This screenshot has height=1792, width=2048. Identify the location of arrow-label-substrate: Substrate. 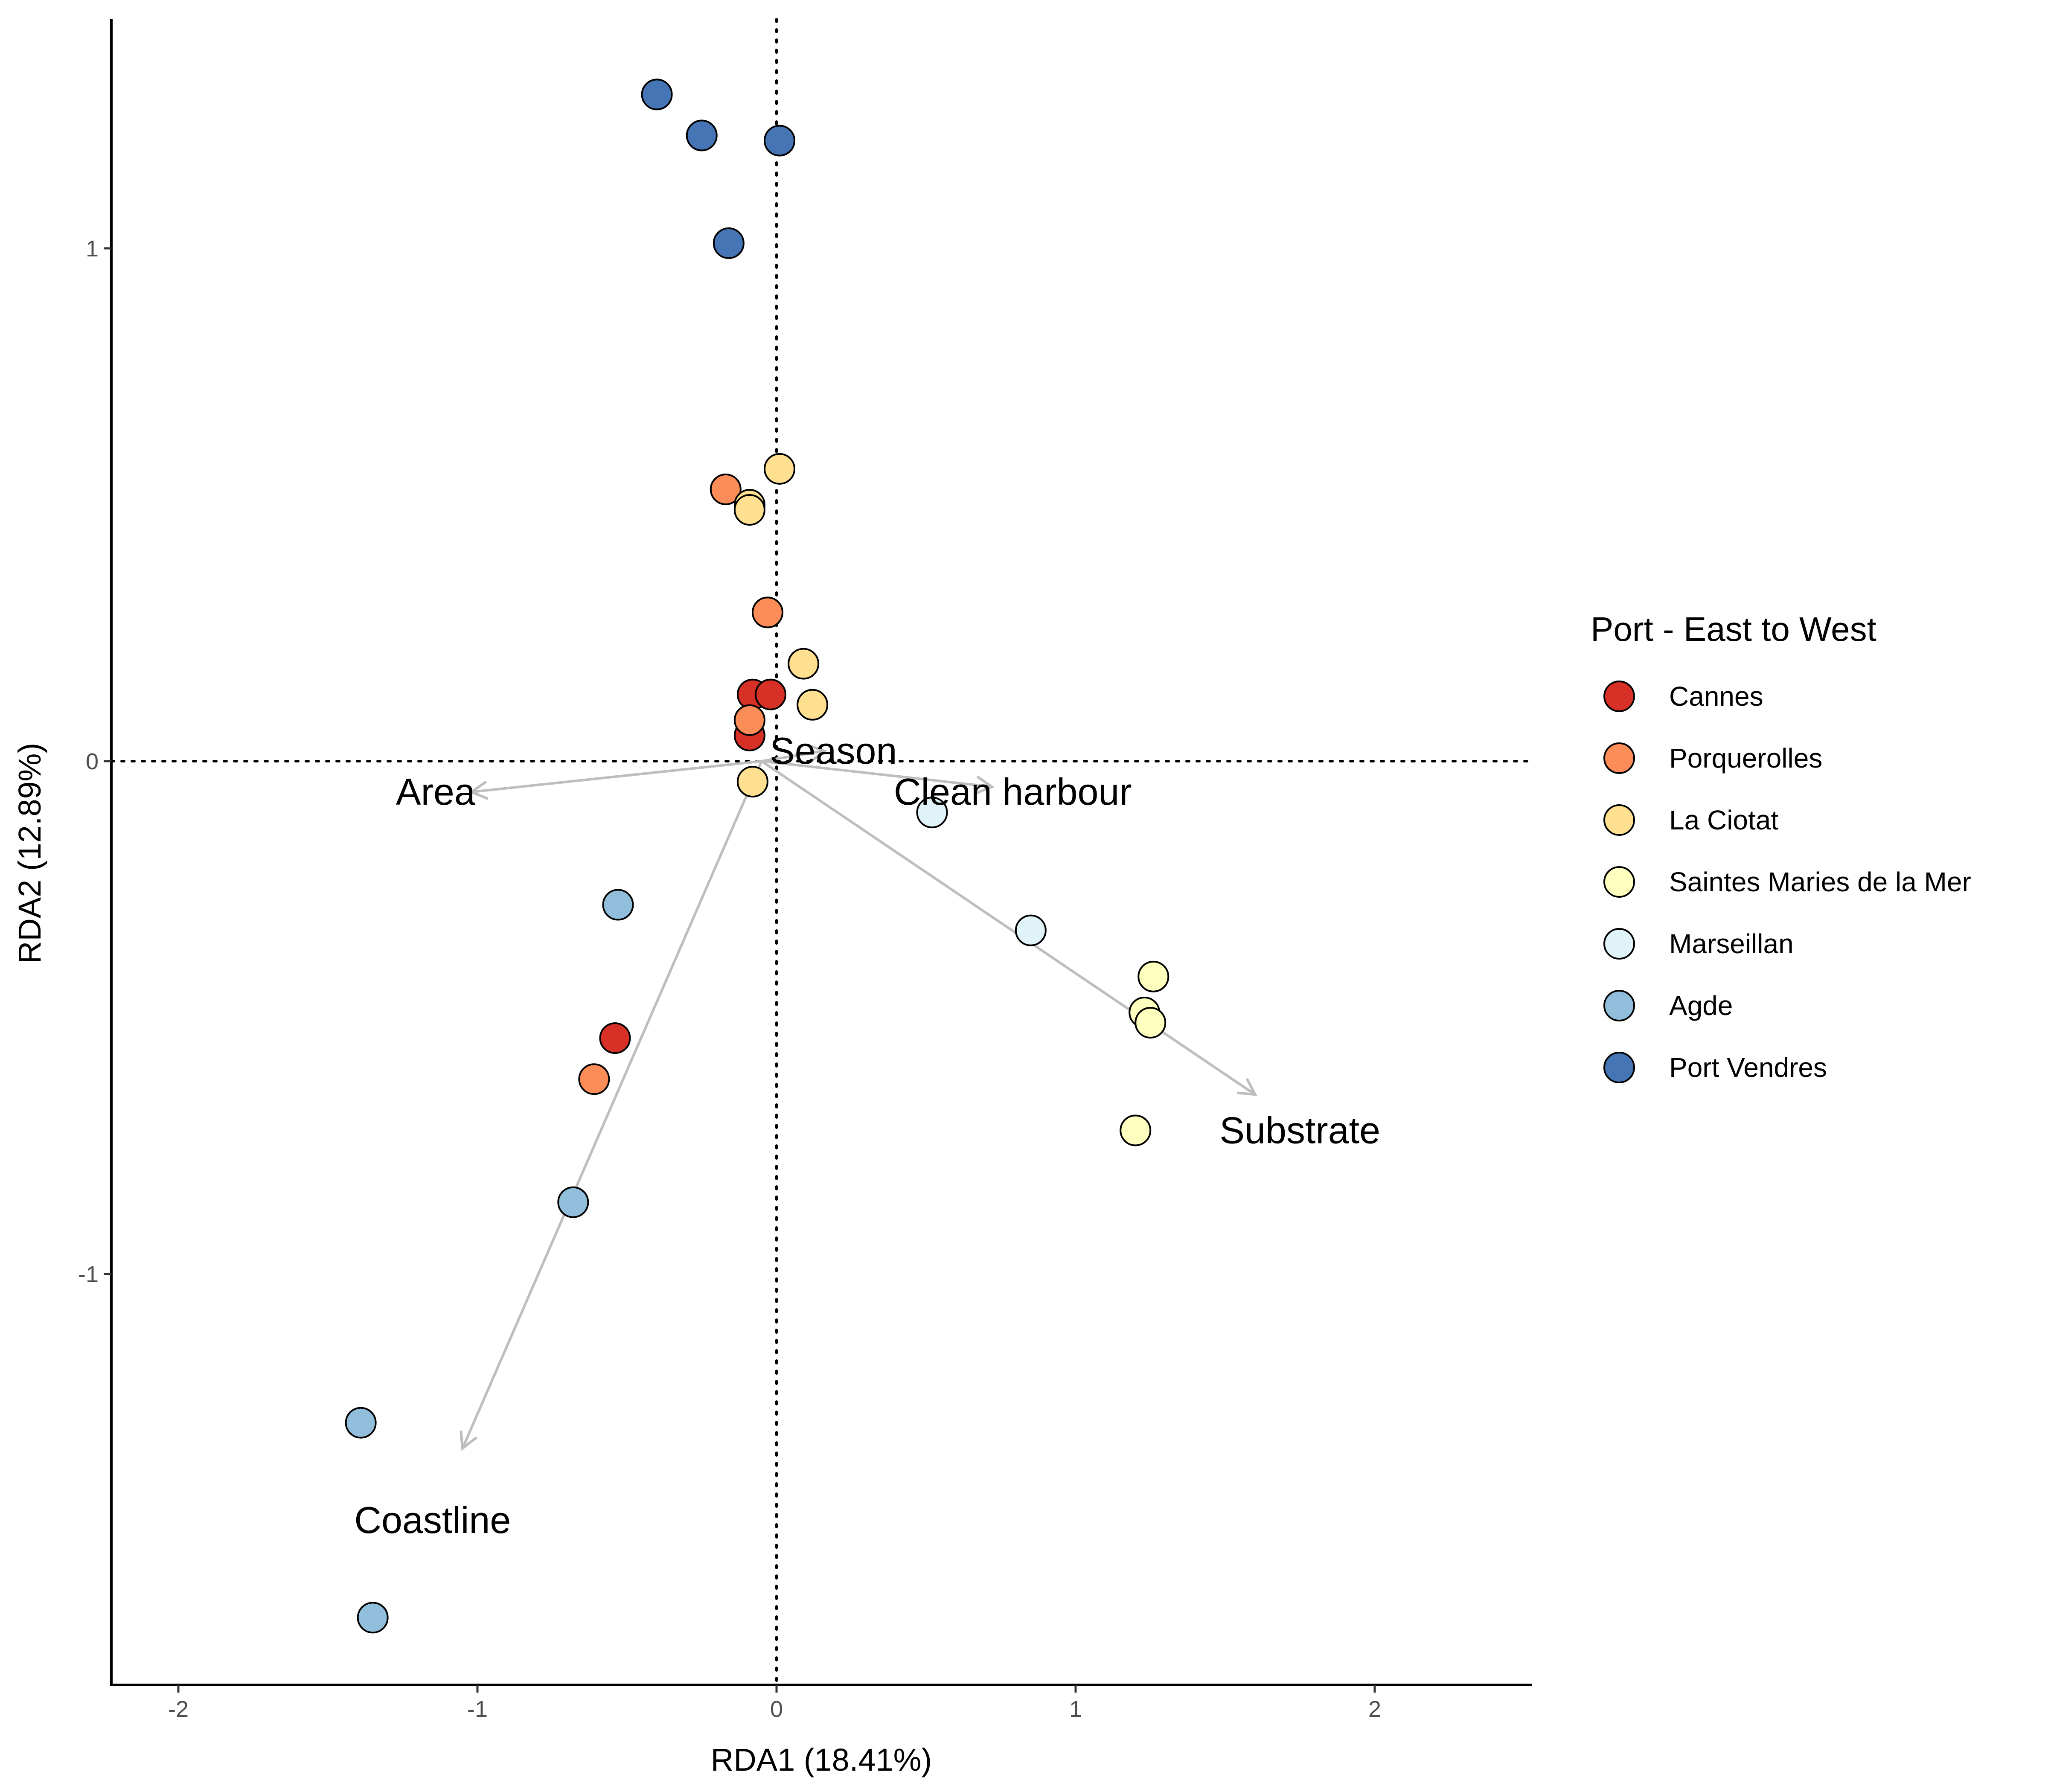
(1299, 1130).